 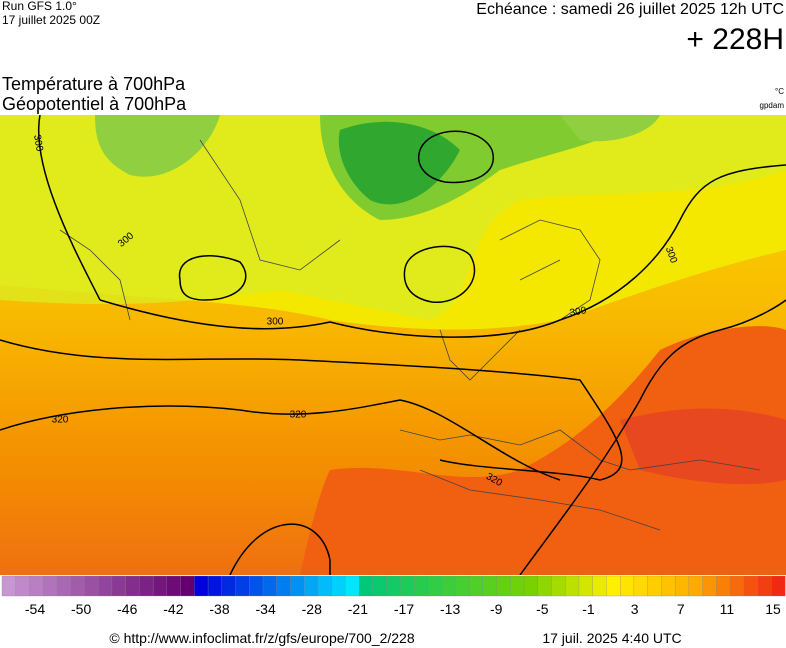 I want to click on colorbar-label: -17, so click(x=404, y=609).